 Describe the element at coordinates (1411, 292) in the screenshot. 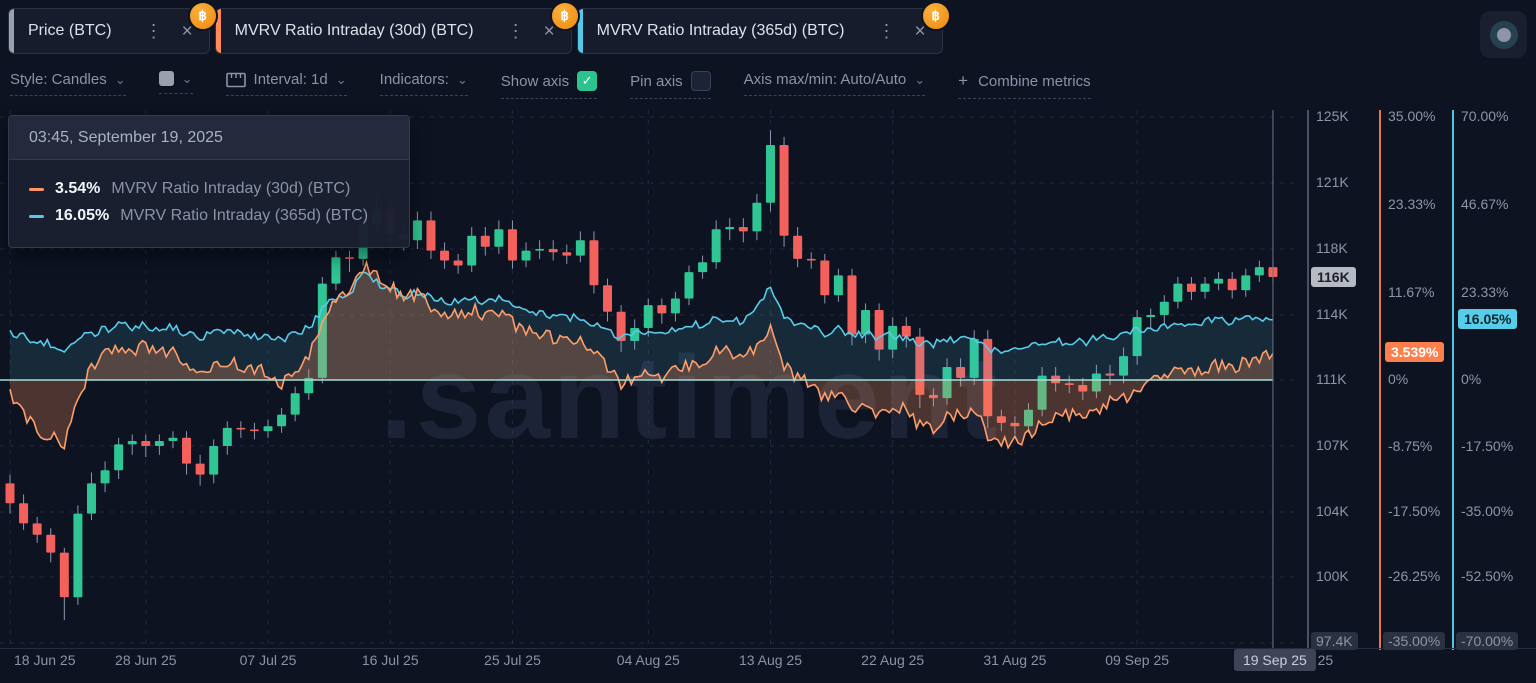

I see `y-tick-label: 11.67%` at that location.